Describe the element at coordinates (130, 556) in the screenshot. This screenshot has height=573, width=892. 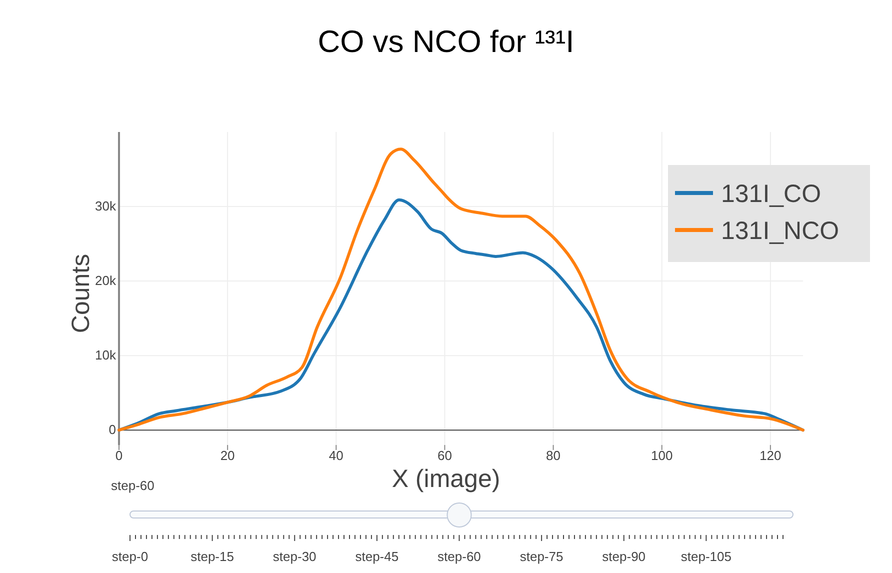
I see `text: step-0` at that location.